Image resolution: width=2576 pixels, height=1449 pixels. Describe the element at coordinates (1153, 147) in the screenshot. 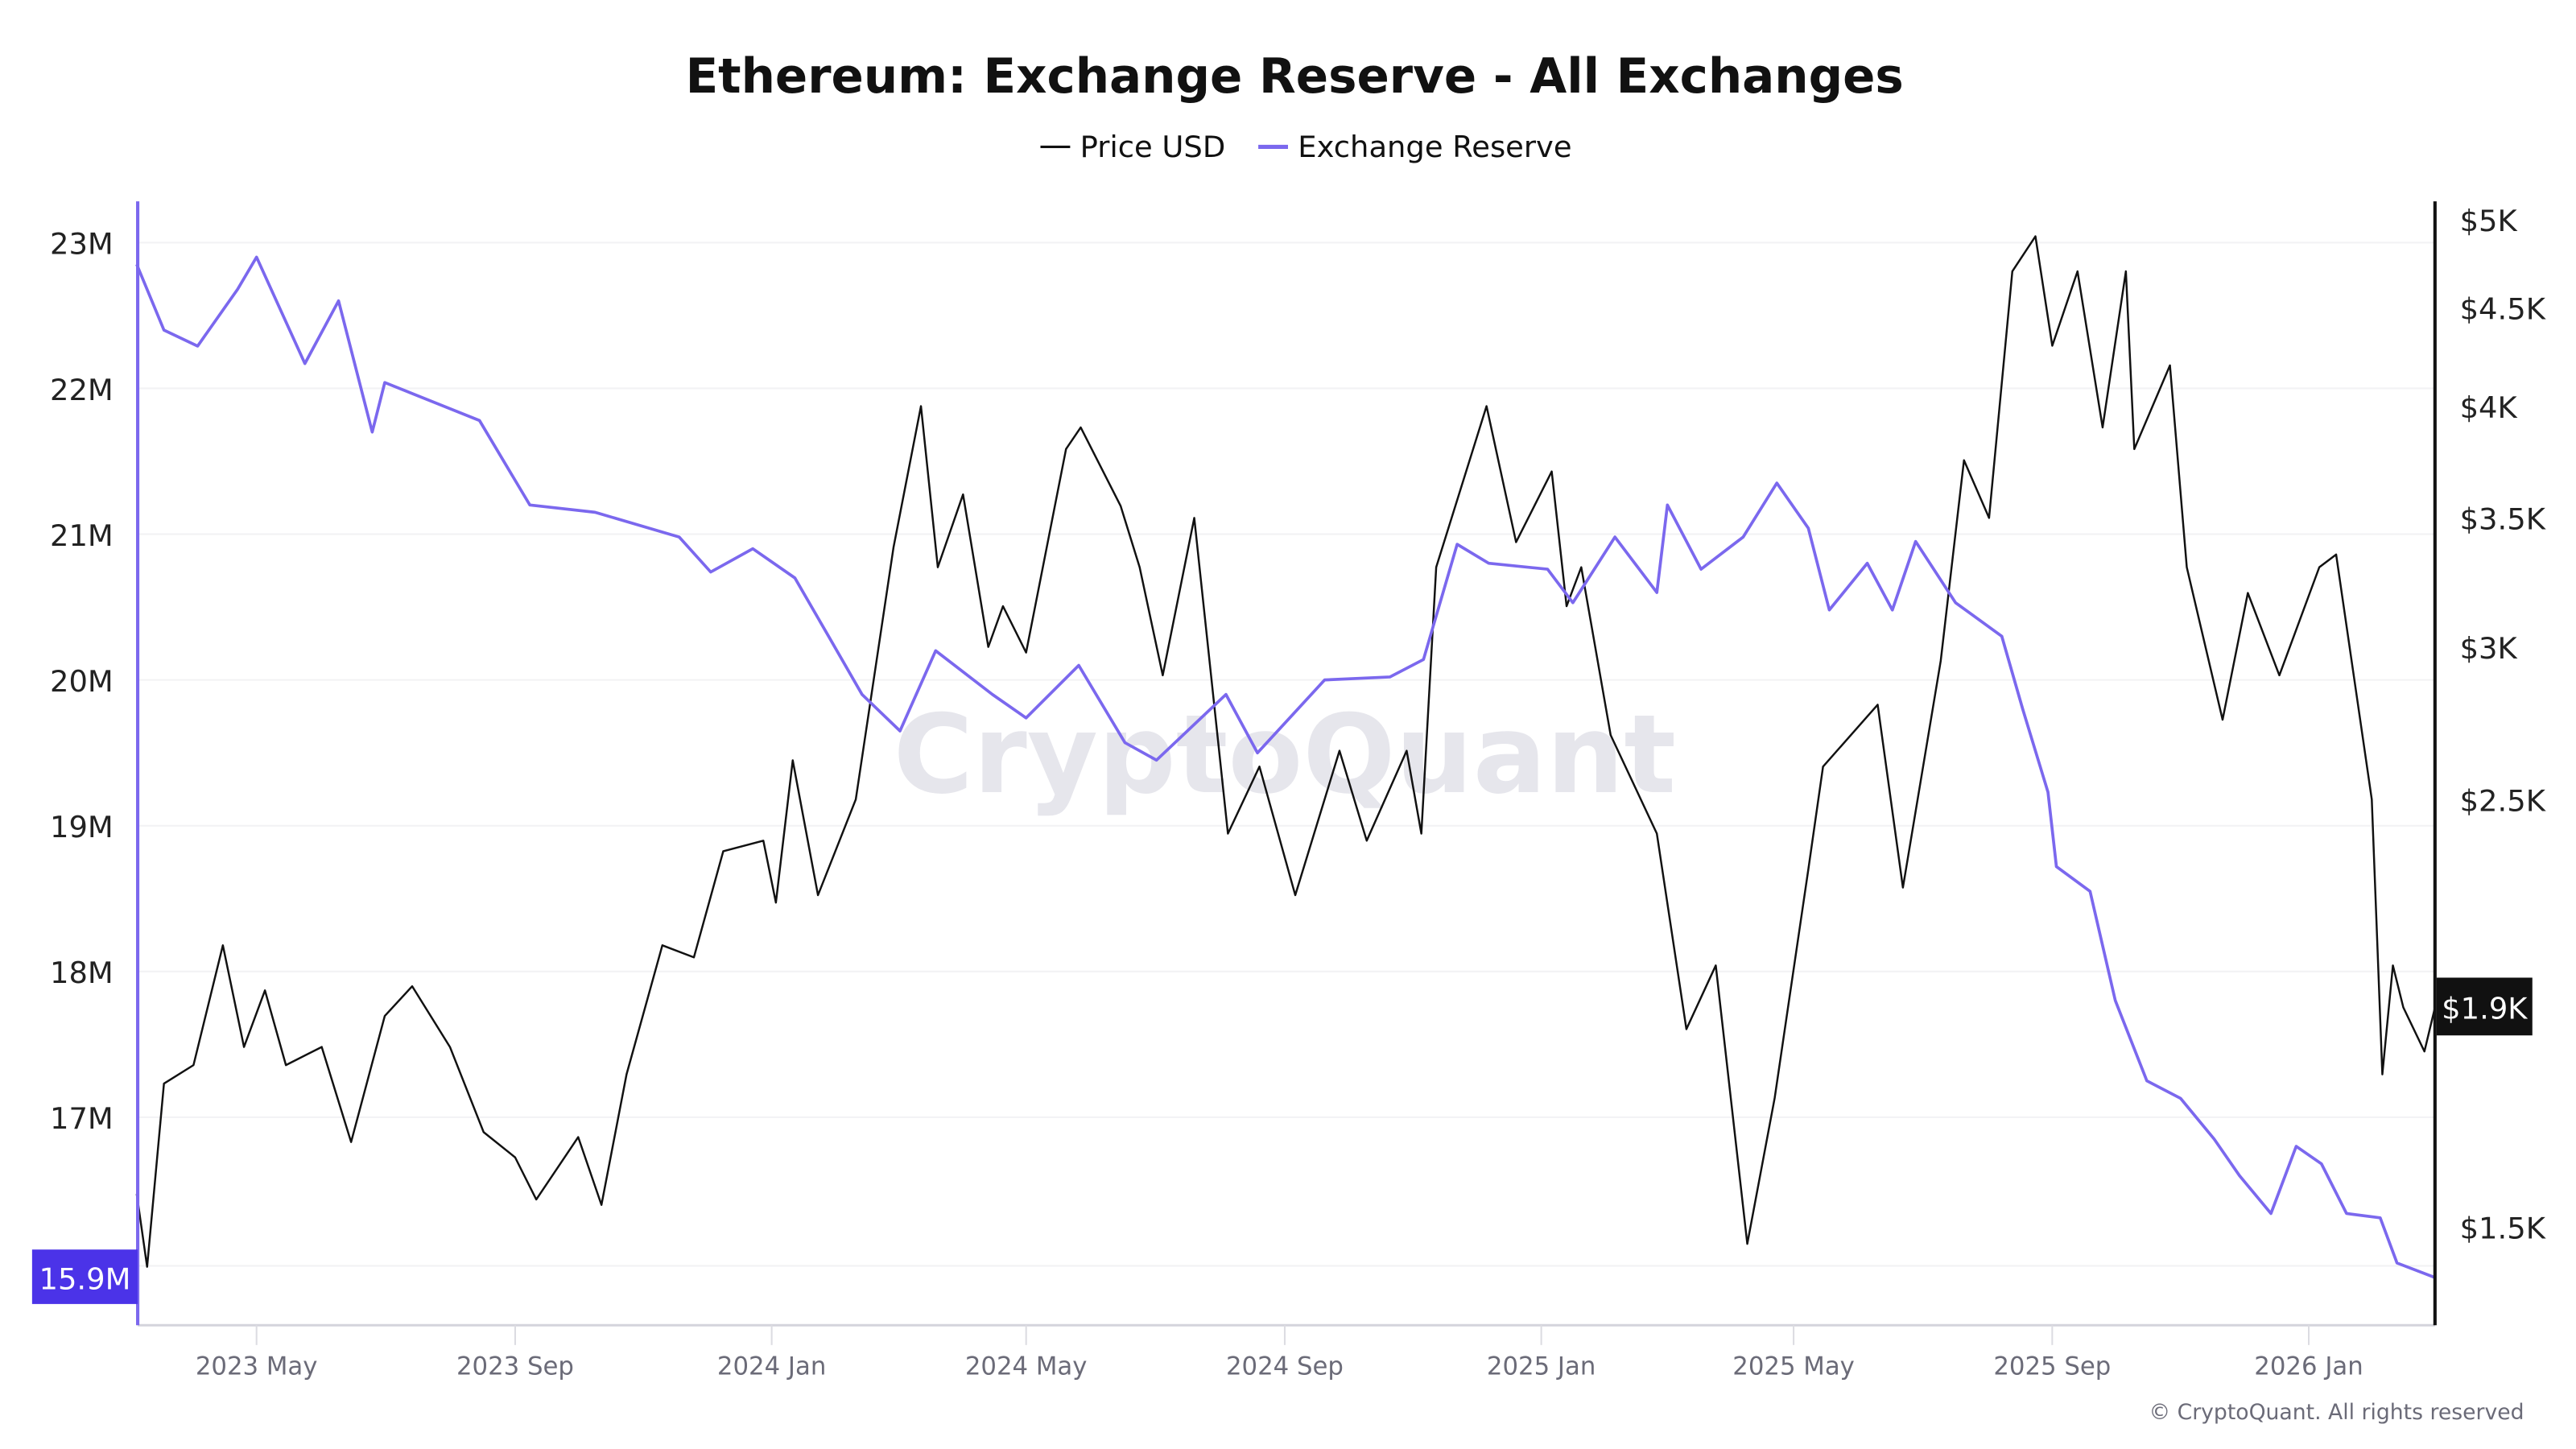

I see `legend-price-label: Price USD` at that location.